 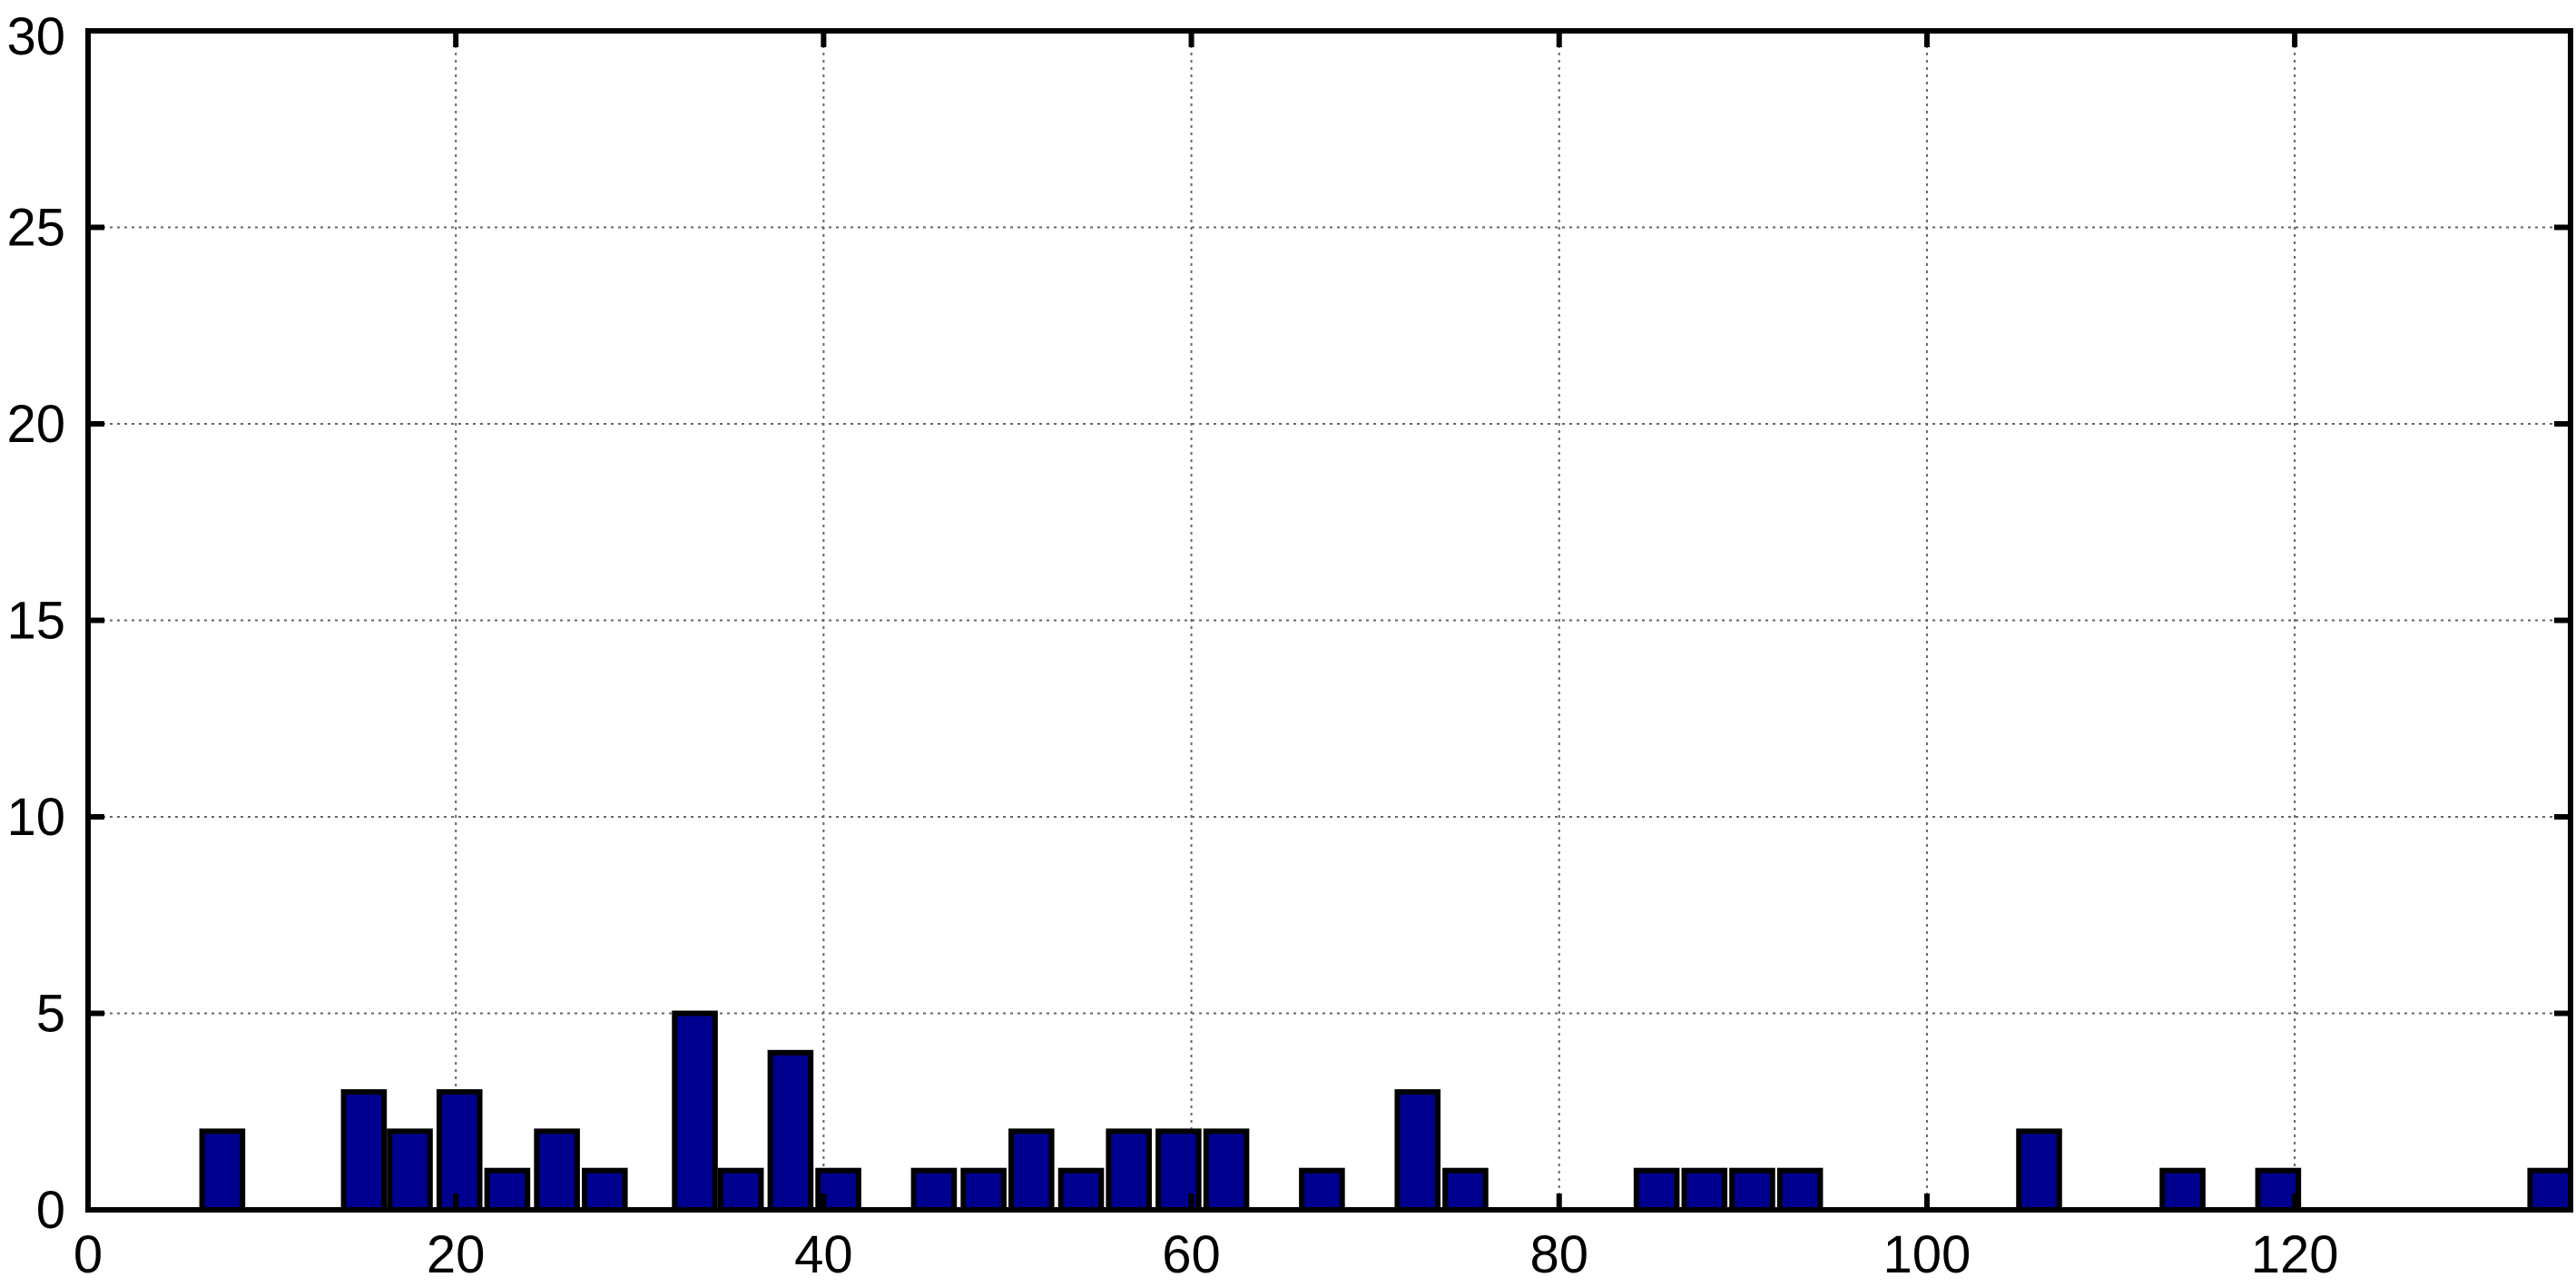 What do you see at coordinates (50, 1014) in the screenshot?
I see `y-tick-label: 5` at bounding box center [50, 1014].